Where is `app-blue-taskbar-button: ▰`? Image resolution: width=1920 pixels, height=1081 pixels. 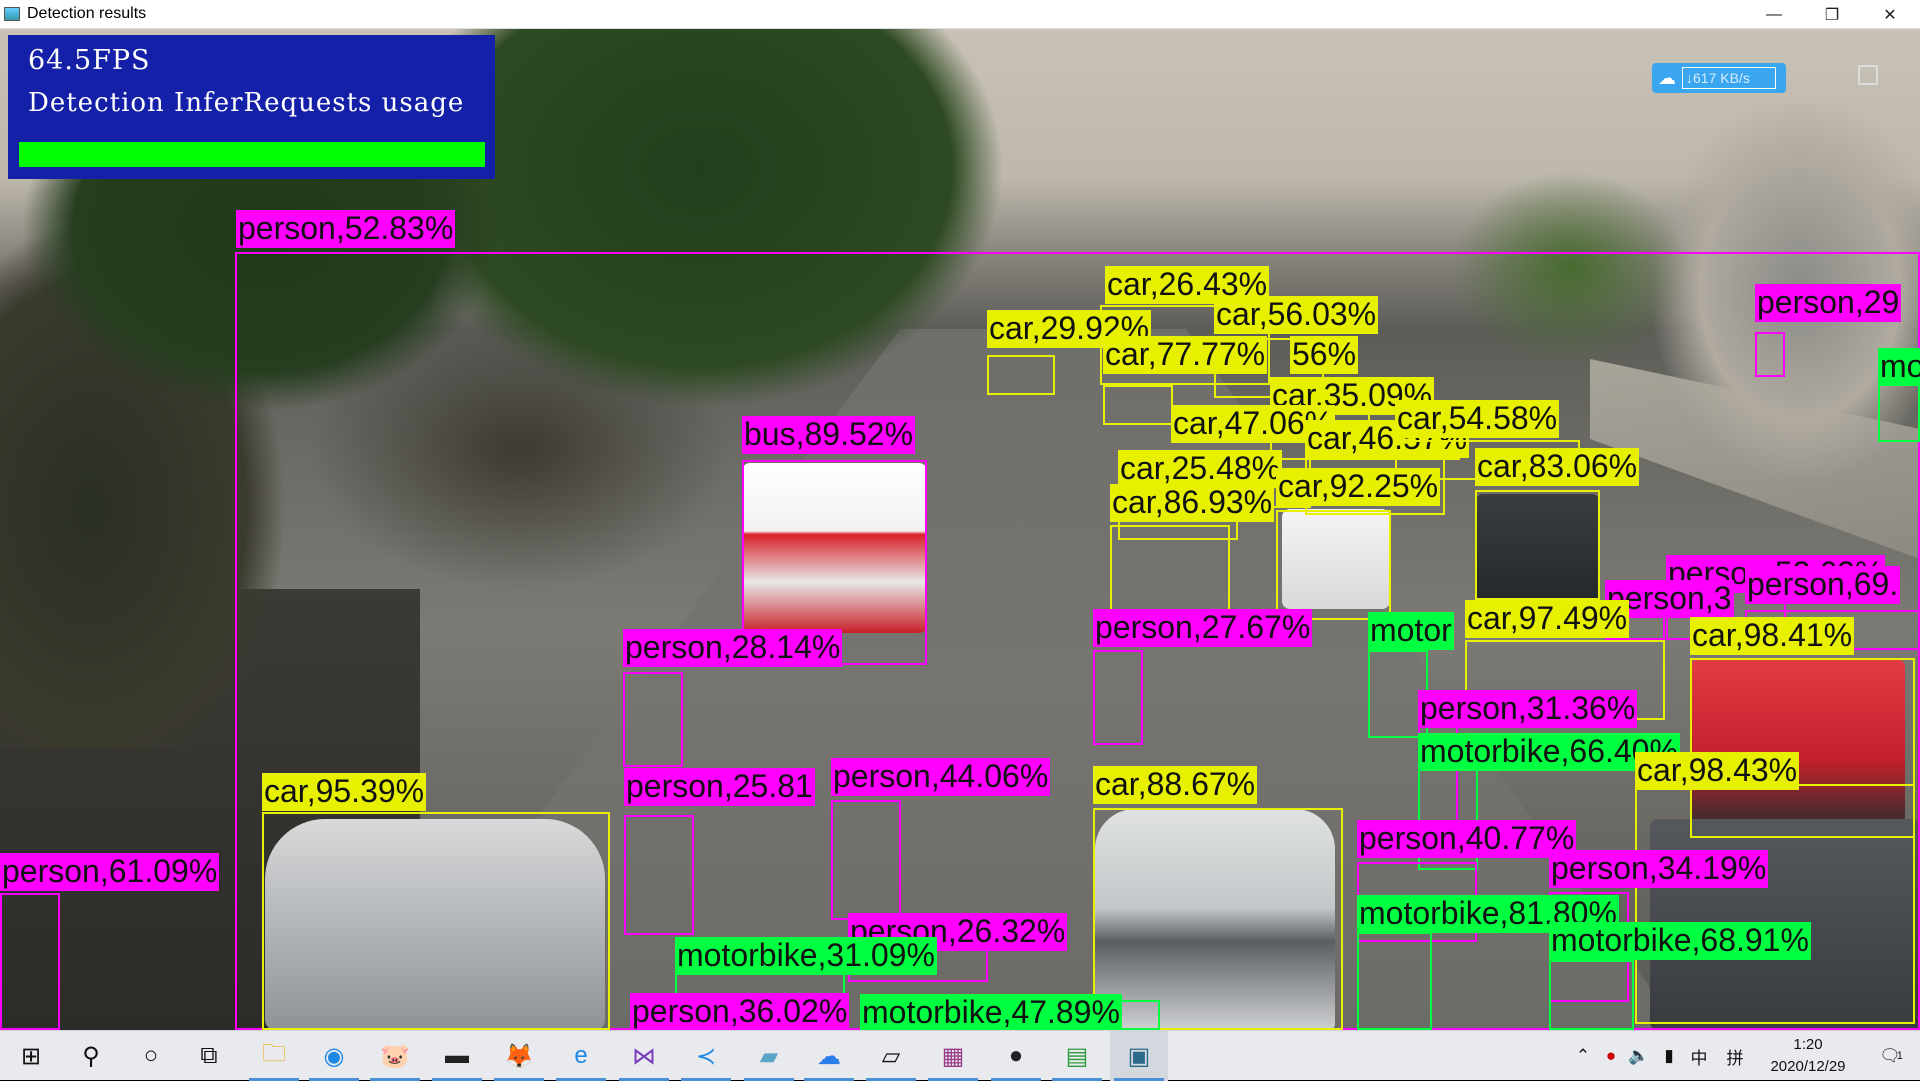 app-blue-taskbar-button: ▰ is located at coordinates (769, 1056).